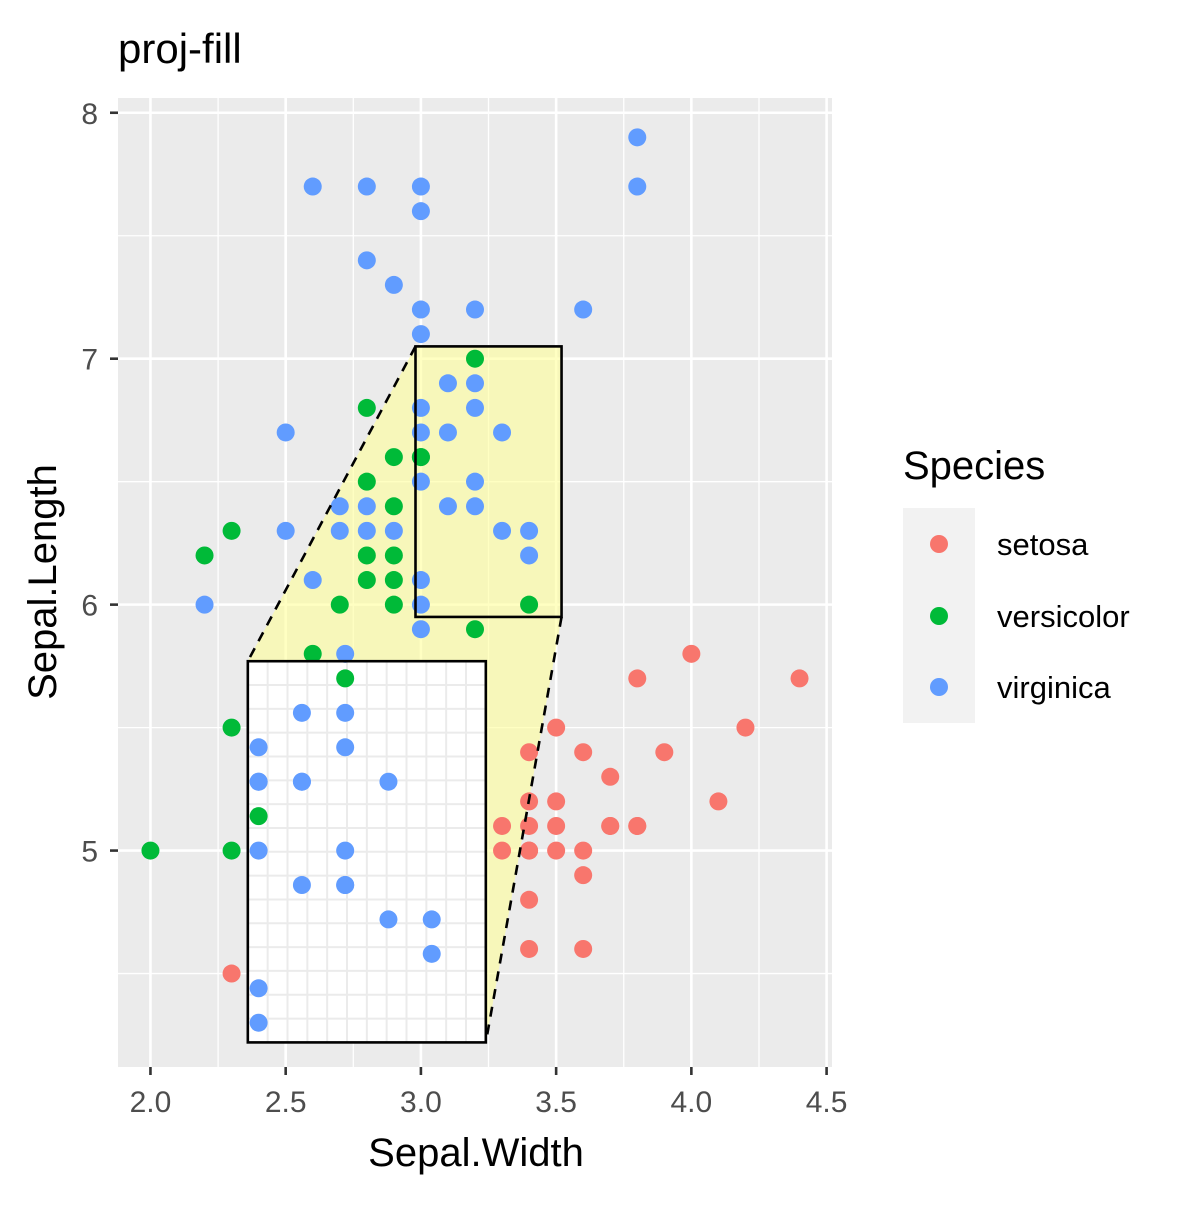 The image size is (1200, 1205). Describe the element at coordinates (1043, 544) in the screenshot. I see `legend-label-setosa: setosa` at that location.